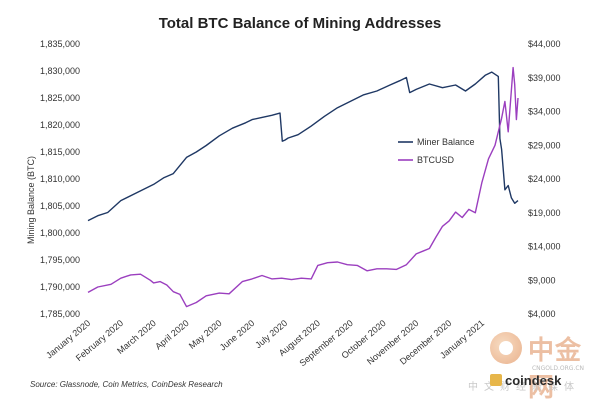  Describe the element at coordinates (436, 160) in the screenshot. I see `legend-label-btcusd: BTCUSD` at that location.